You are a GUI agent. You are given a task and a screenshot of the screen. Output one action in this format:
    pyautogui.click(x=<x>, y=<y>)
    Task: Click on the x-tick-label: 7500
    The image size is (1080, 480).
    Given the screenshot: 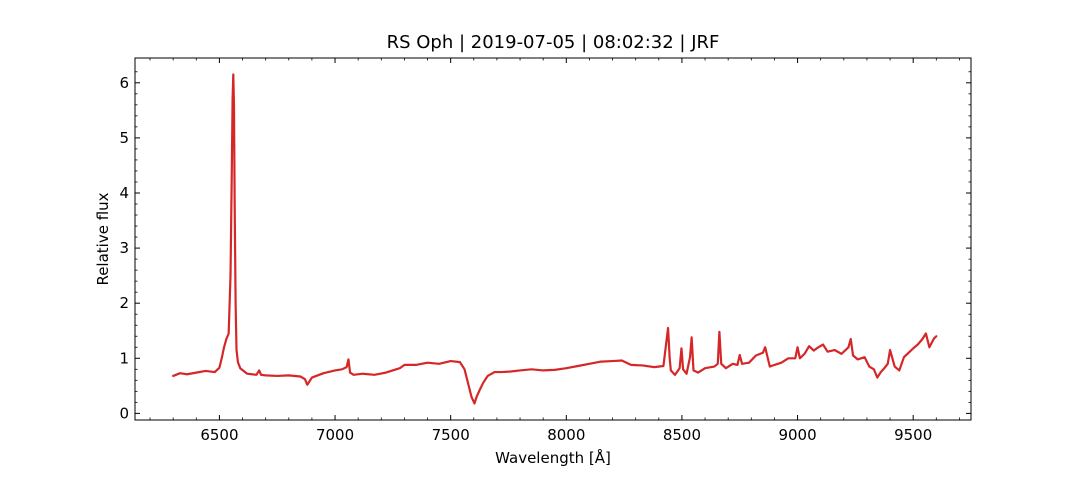 What is the action you would take?
    pyautogui.click(x=451, y=435)
    